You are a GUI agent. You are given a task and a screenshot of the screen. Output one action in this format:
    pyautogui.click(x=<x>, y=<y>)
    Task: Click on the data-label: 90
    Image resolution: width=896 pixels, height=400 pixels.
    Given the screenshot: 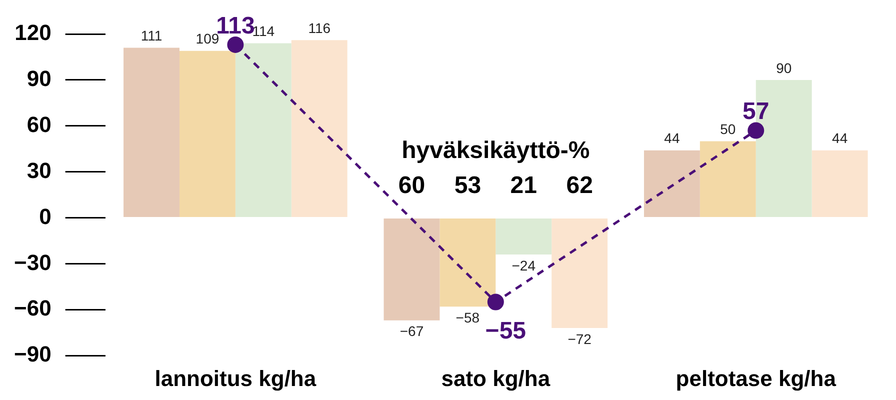 What is the action you would take?
    pyautogui.click(x=784, y=68)
    